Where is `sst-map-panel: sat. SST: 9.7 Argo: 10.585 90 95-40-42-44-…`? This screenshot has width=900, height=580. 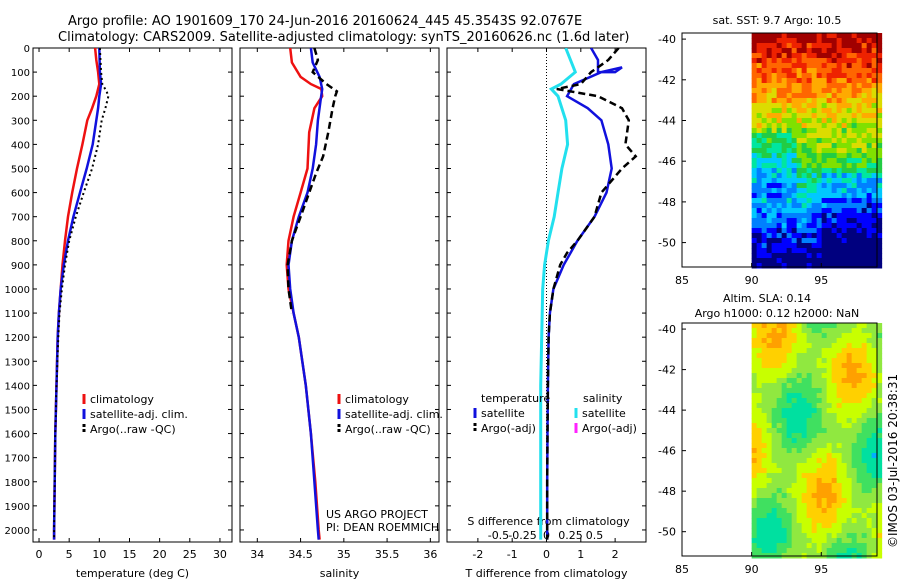
sst-map-panel: sat. SST: 9.7 Argo: 10.585 90 95-40-42-44-… is located at coordinates (770, 150).